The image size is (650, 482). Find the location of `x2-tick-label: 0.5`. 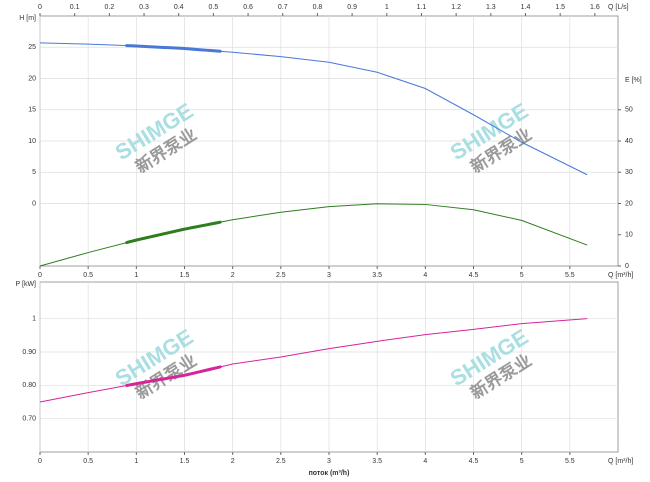

x2-tick-label: 0.5 is located at coordinates (214, 7).